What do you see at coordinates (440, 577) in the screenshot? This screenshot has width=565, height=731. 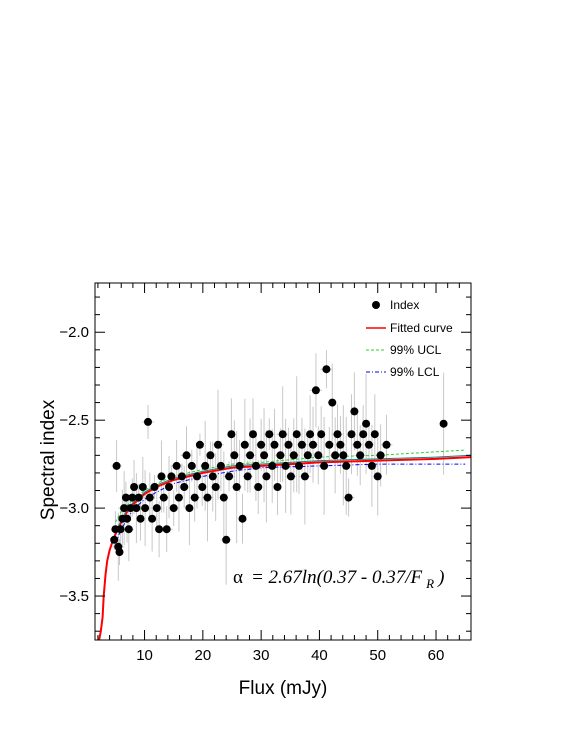 I see `formula-close: )` at bounding box center [440, 577].